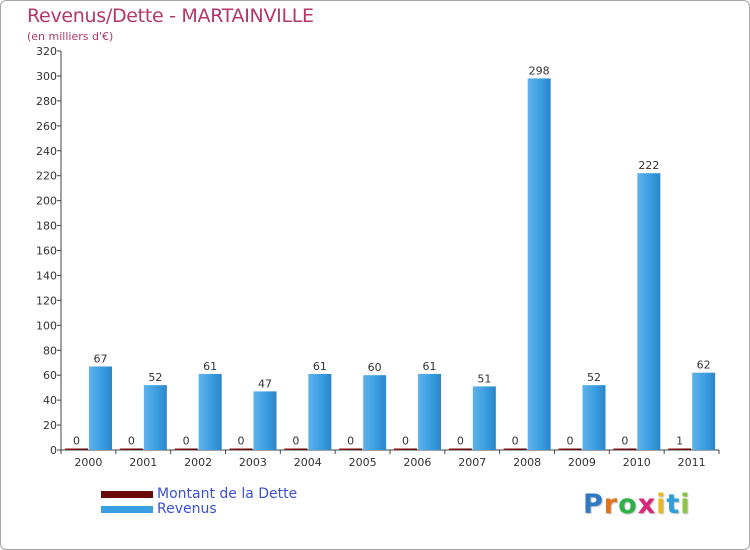  I want to click on logo-letter: t, so click(673, 504).